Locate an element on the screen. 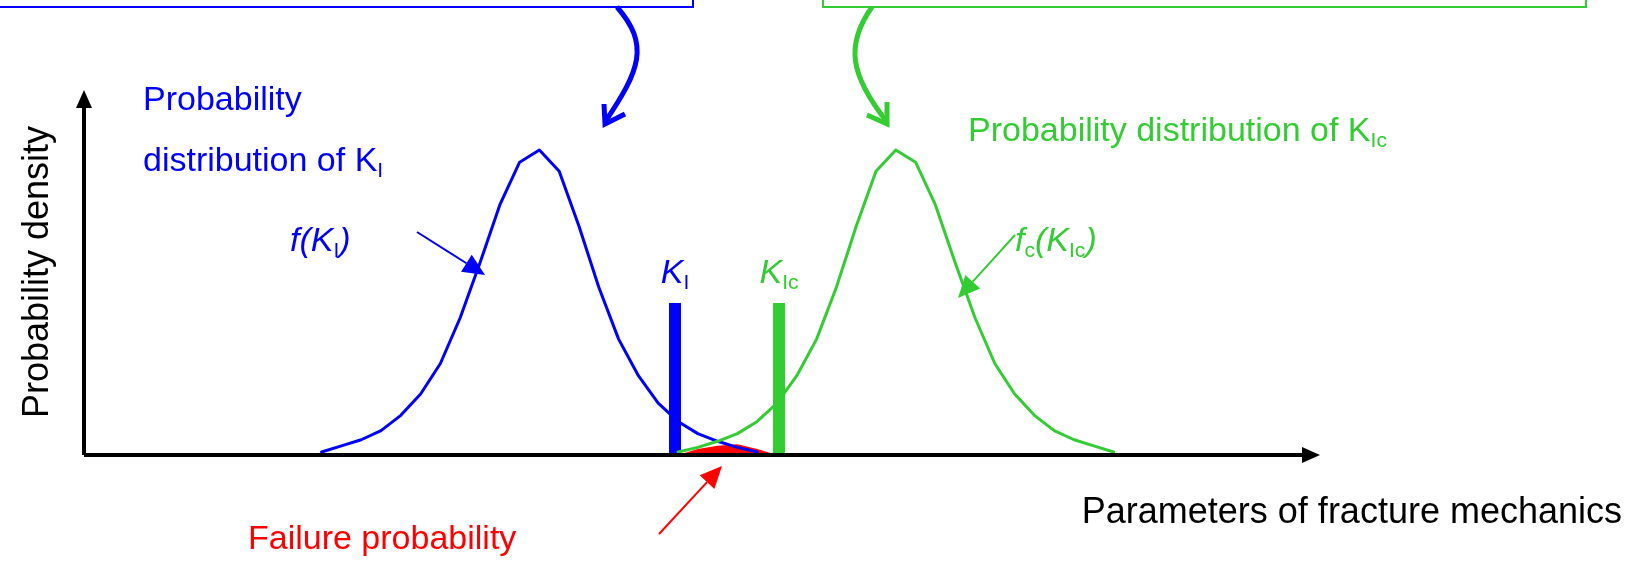  annotation: f$_{c}$(K$_{Ic}$) is located at coordinates (1056, 240).